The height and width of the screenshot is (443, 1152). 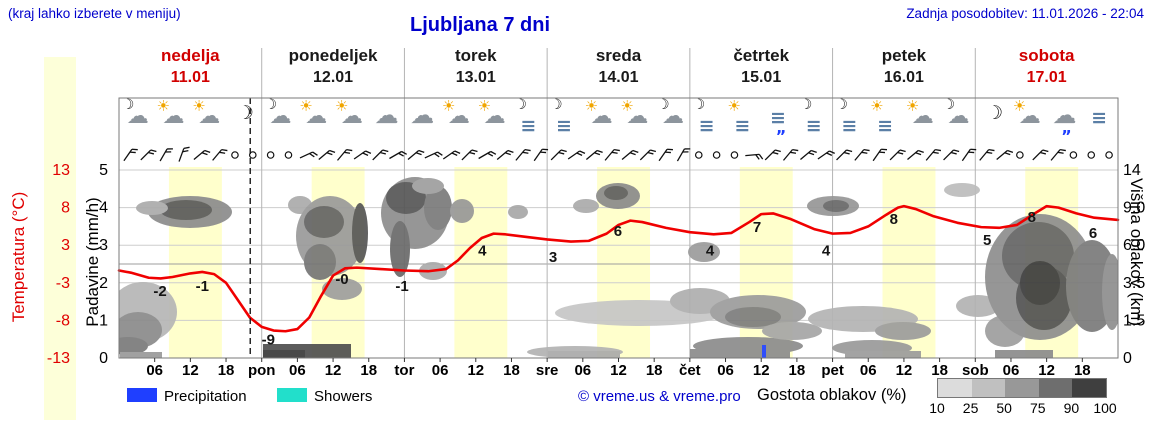 I want to click on temperature-value-label: -0, so click(x=341, y=279).